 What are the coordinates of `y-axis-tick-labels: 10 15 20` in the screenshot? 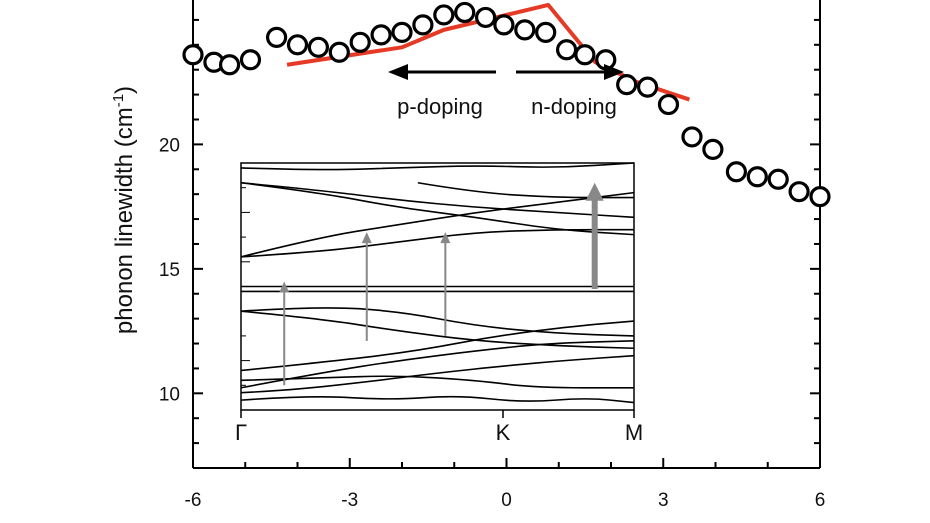 It's located at (169, 270).